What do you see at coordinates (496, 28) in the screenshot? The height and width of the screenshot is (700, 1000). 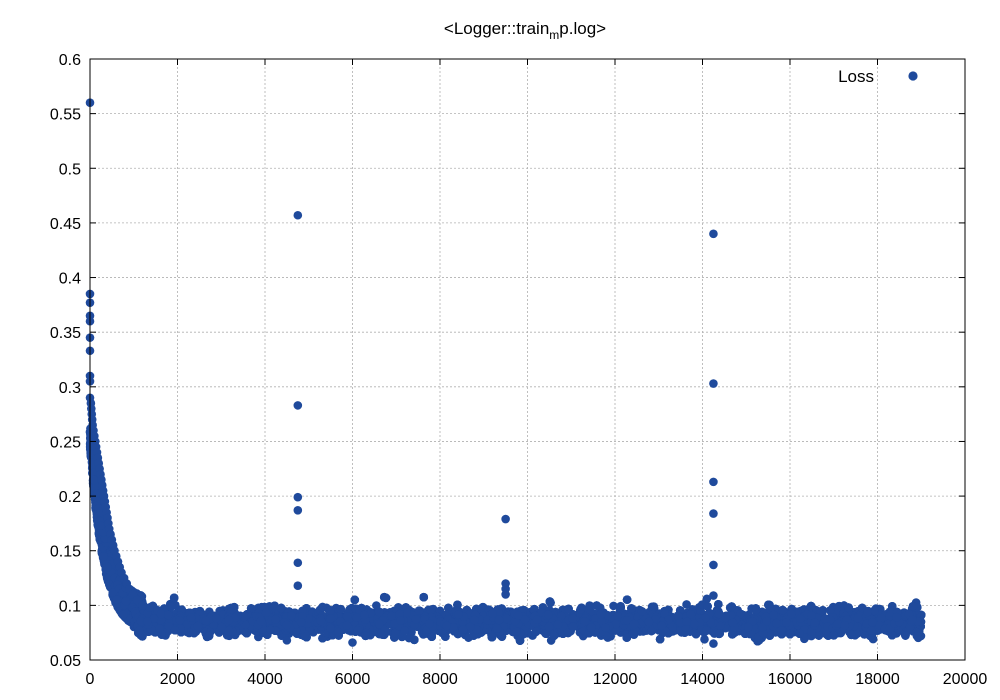 I see `chart-title-main: <Logger::train` at bounding box center [496, 28].